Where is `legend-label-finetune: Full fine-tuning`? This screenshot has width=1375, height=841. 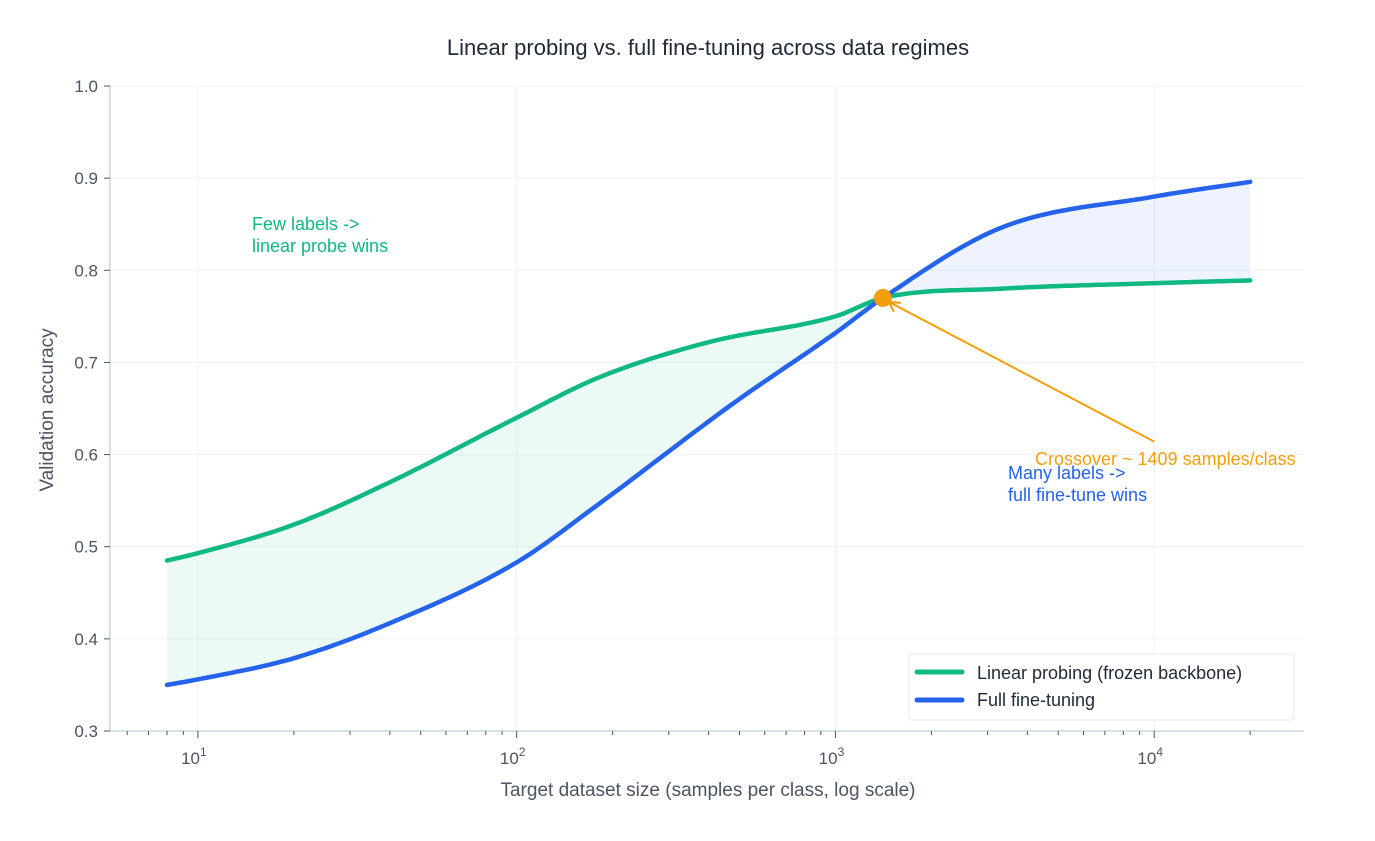 legend-label-finetune: Full fine-tuning is located at coordinates (1036, 700).